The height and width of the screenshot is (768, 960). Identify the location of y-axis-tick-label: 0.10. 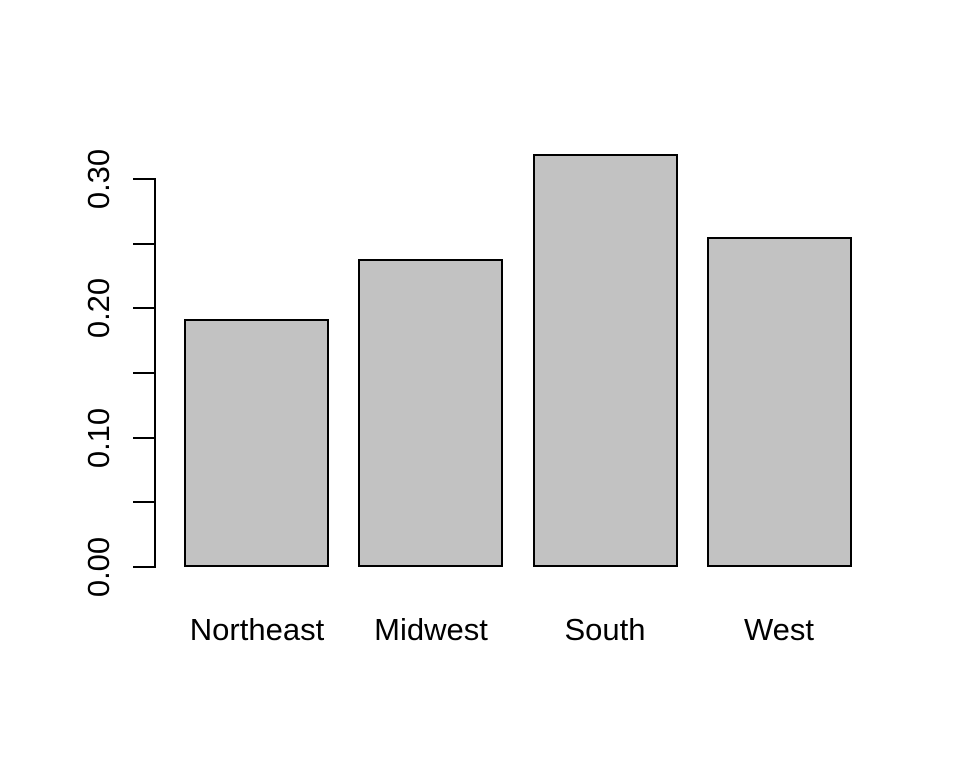
(98, 437).